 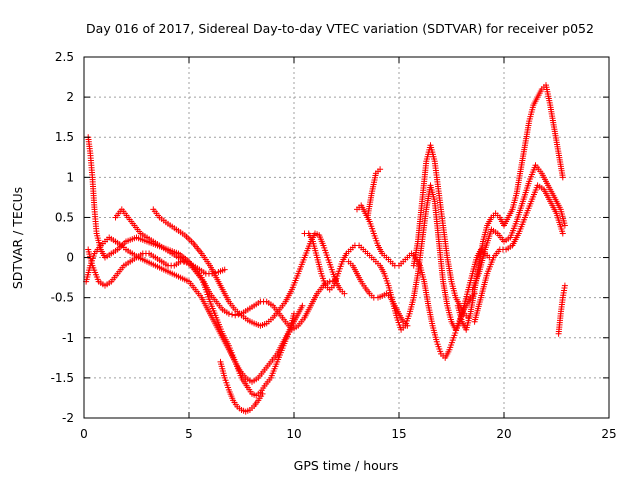 I want to click on y-tick-label: 1.5, so click(x=64, y=137).